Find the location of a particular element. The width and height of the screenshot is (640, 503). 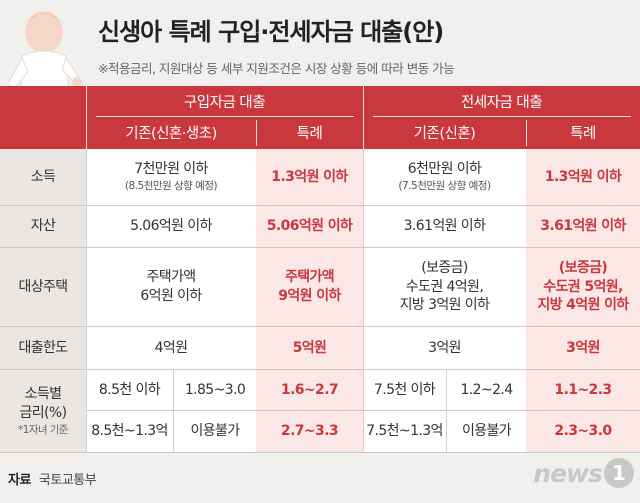

housing-purchase-existing-line2: 6억원 이하 is located at coordinates (171, 296).